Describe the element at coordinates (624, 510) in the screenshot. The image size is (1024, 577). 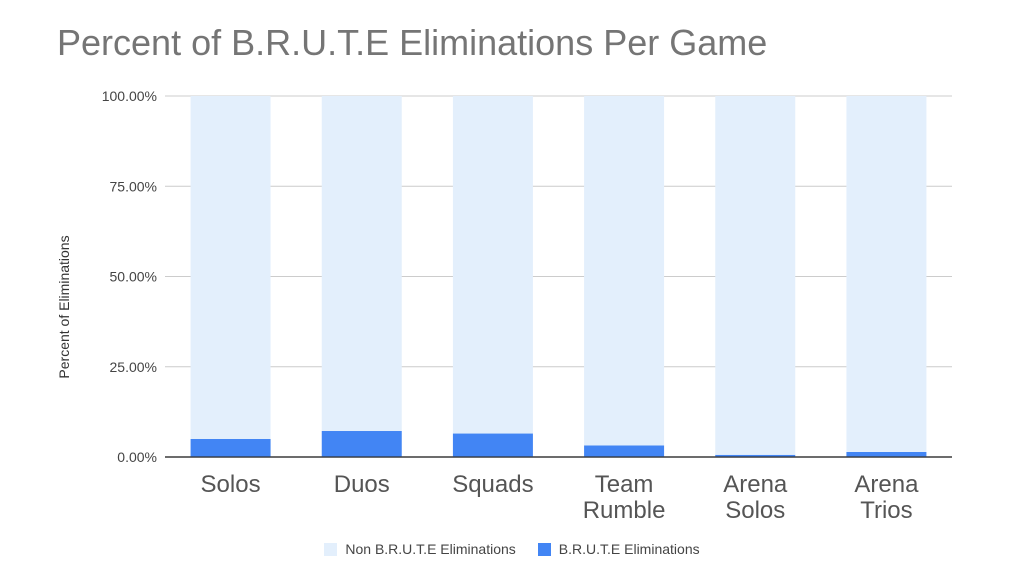
I see `x-tick-label: Rumble` at that location.